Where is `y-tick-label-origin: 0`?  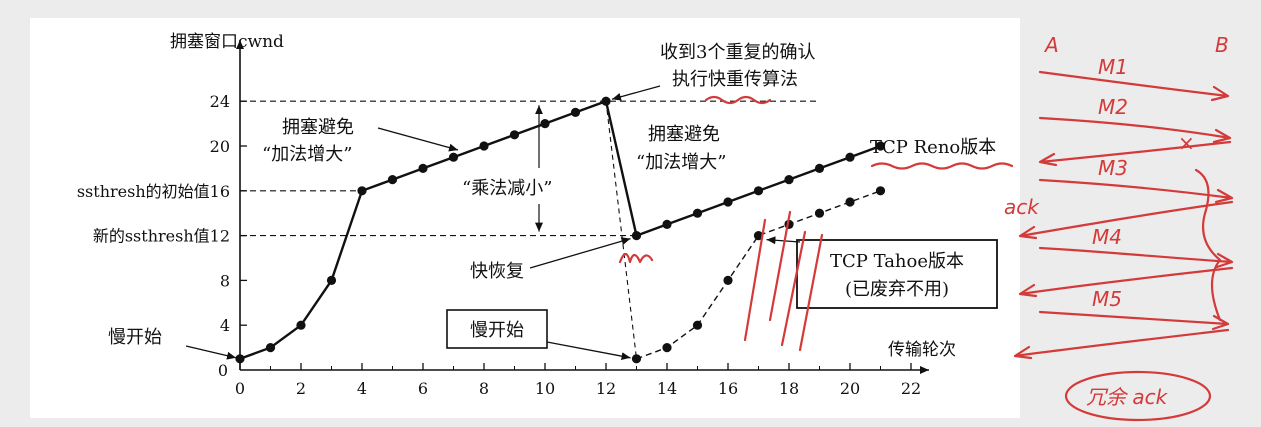
y-tick-label-origin: 0 is located at coordinates (223, 370).